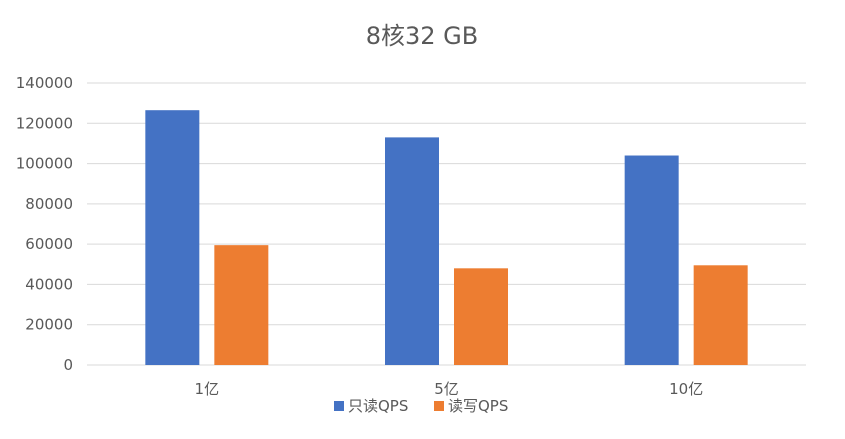  What do you see at coordinates (44, 224) in the screenshot?
I see `y-axis-tick-labels: 0 20000 40000 60000 80000 100000 120000 140000` at bounding box center [44, 224].